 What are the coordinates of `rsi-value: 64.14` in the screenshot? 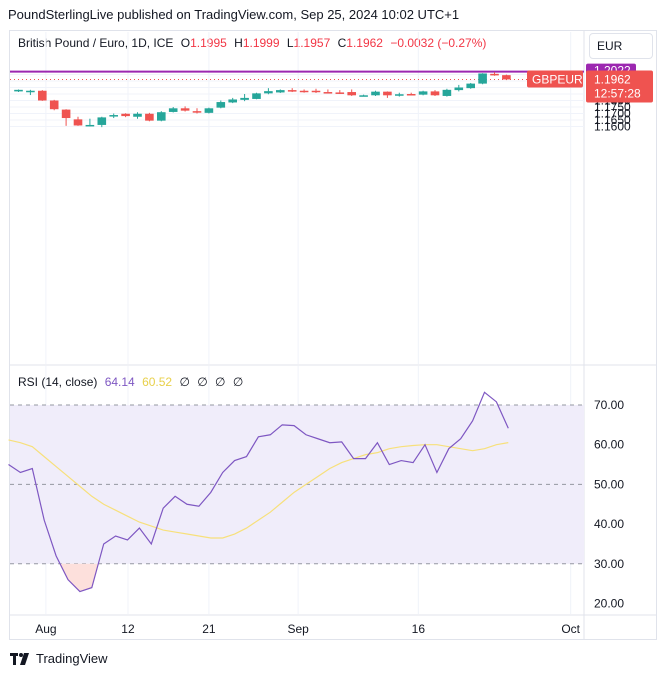 It's located at (119, 382).